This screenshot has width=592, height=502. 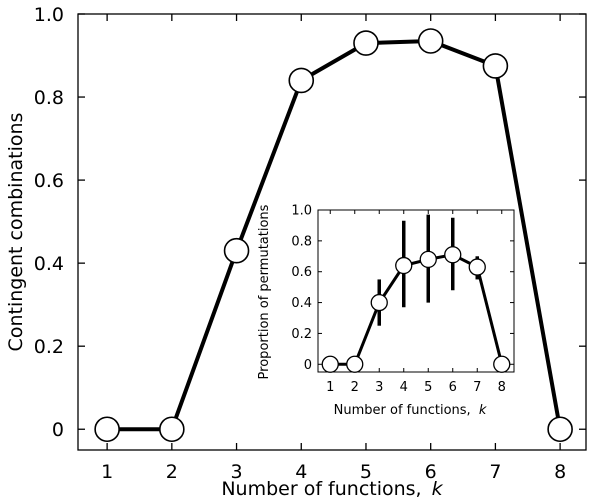 What do you see at coordinates (428, 387) in the screenshot?
I see `inset-x-tick-label: 5` at bounding box center [428, 387].